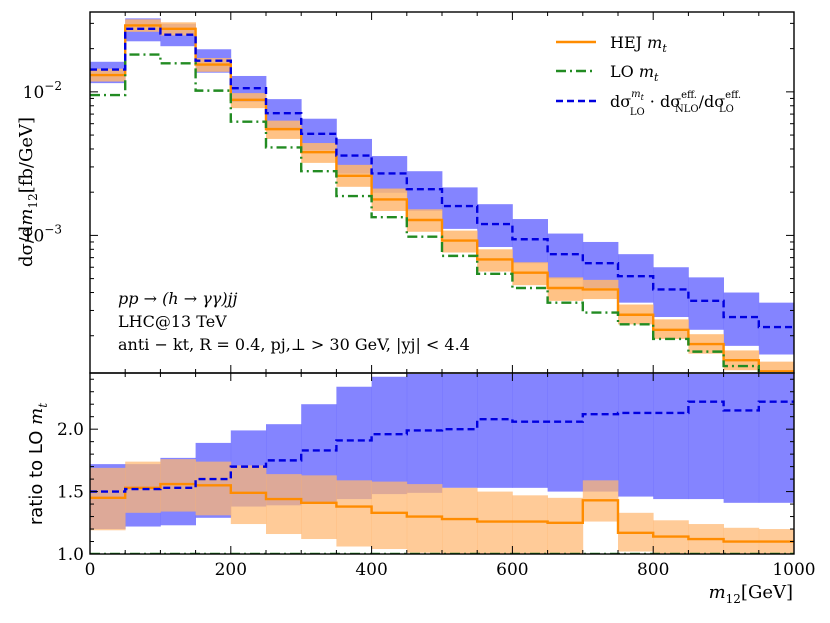 This screenshot has height=623, width=830. Describe the element at coordinates (70, 555) in the screenshot. I see `ratio-y-tick-label: 1.0` at that location.